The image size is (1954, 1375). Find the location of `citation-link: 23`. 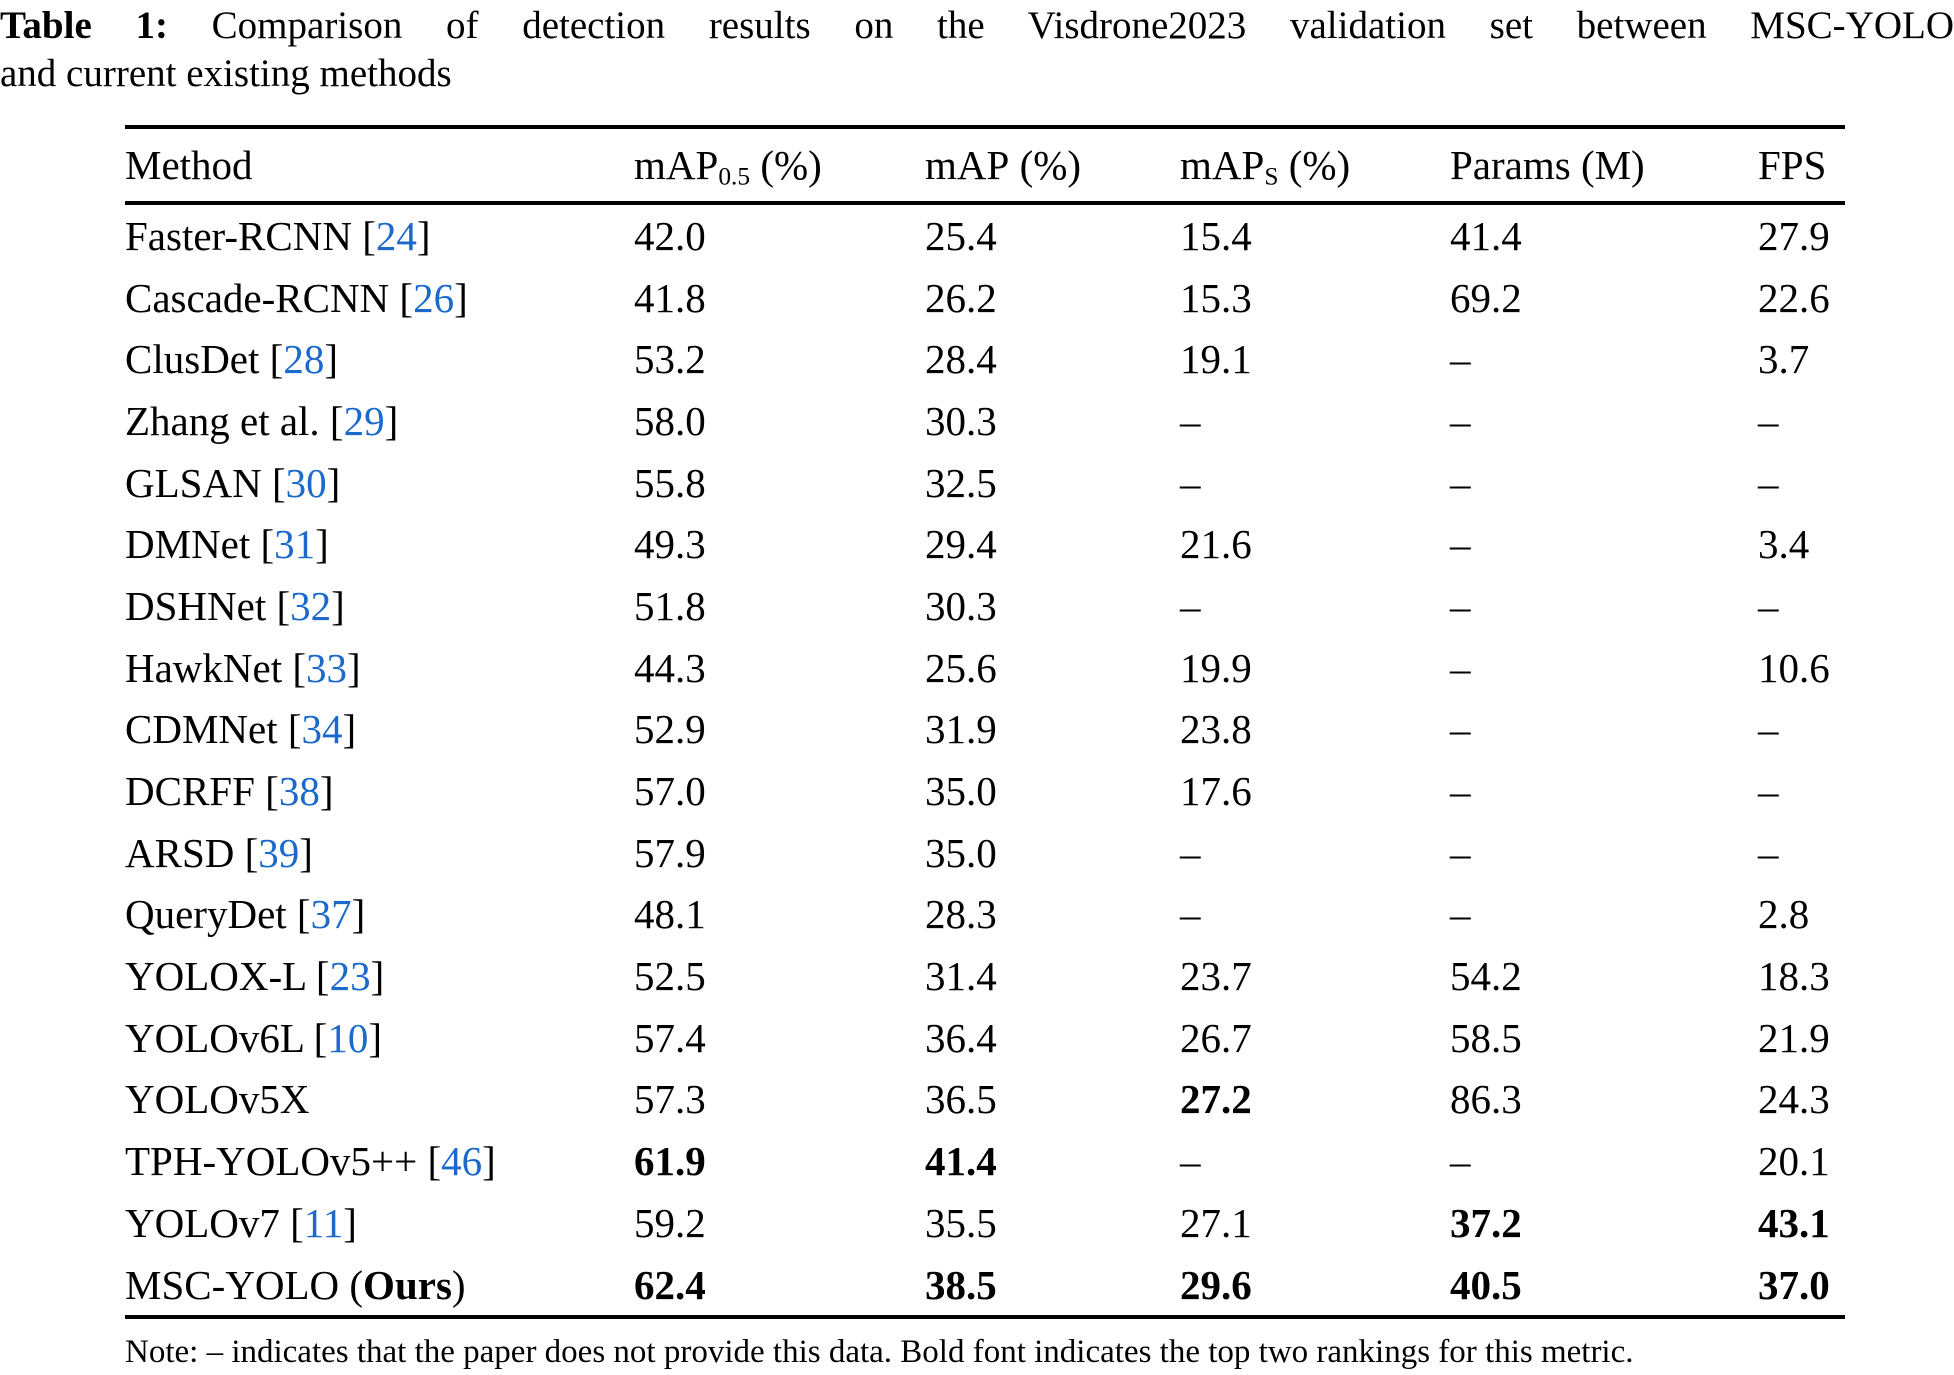

citation-link: 23 is located at coordinates (350, 976).